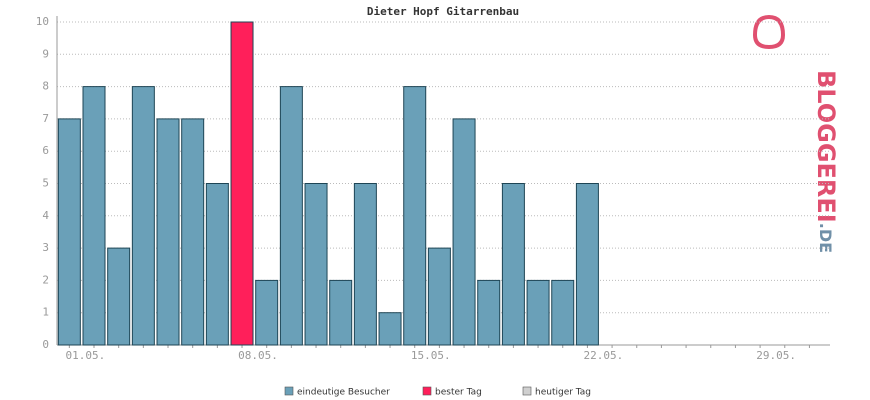  I want to click on logo-main: BLOGGEREI, so click(826, 146).